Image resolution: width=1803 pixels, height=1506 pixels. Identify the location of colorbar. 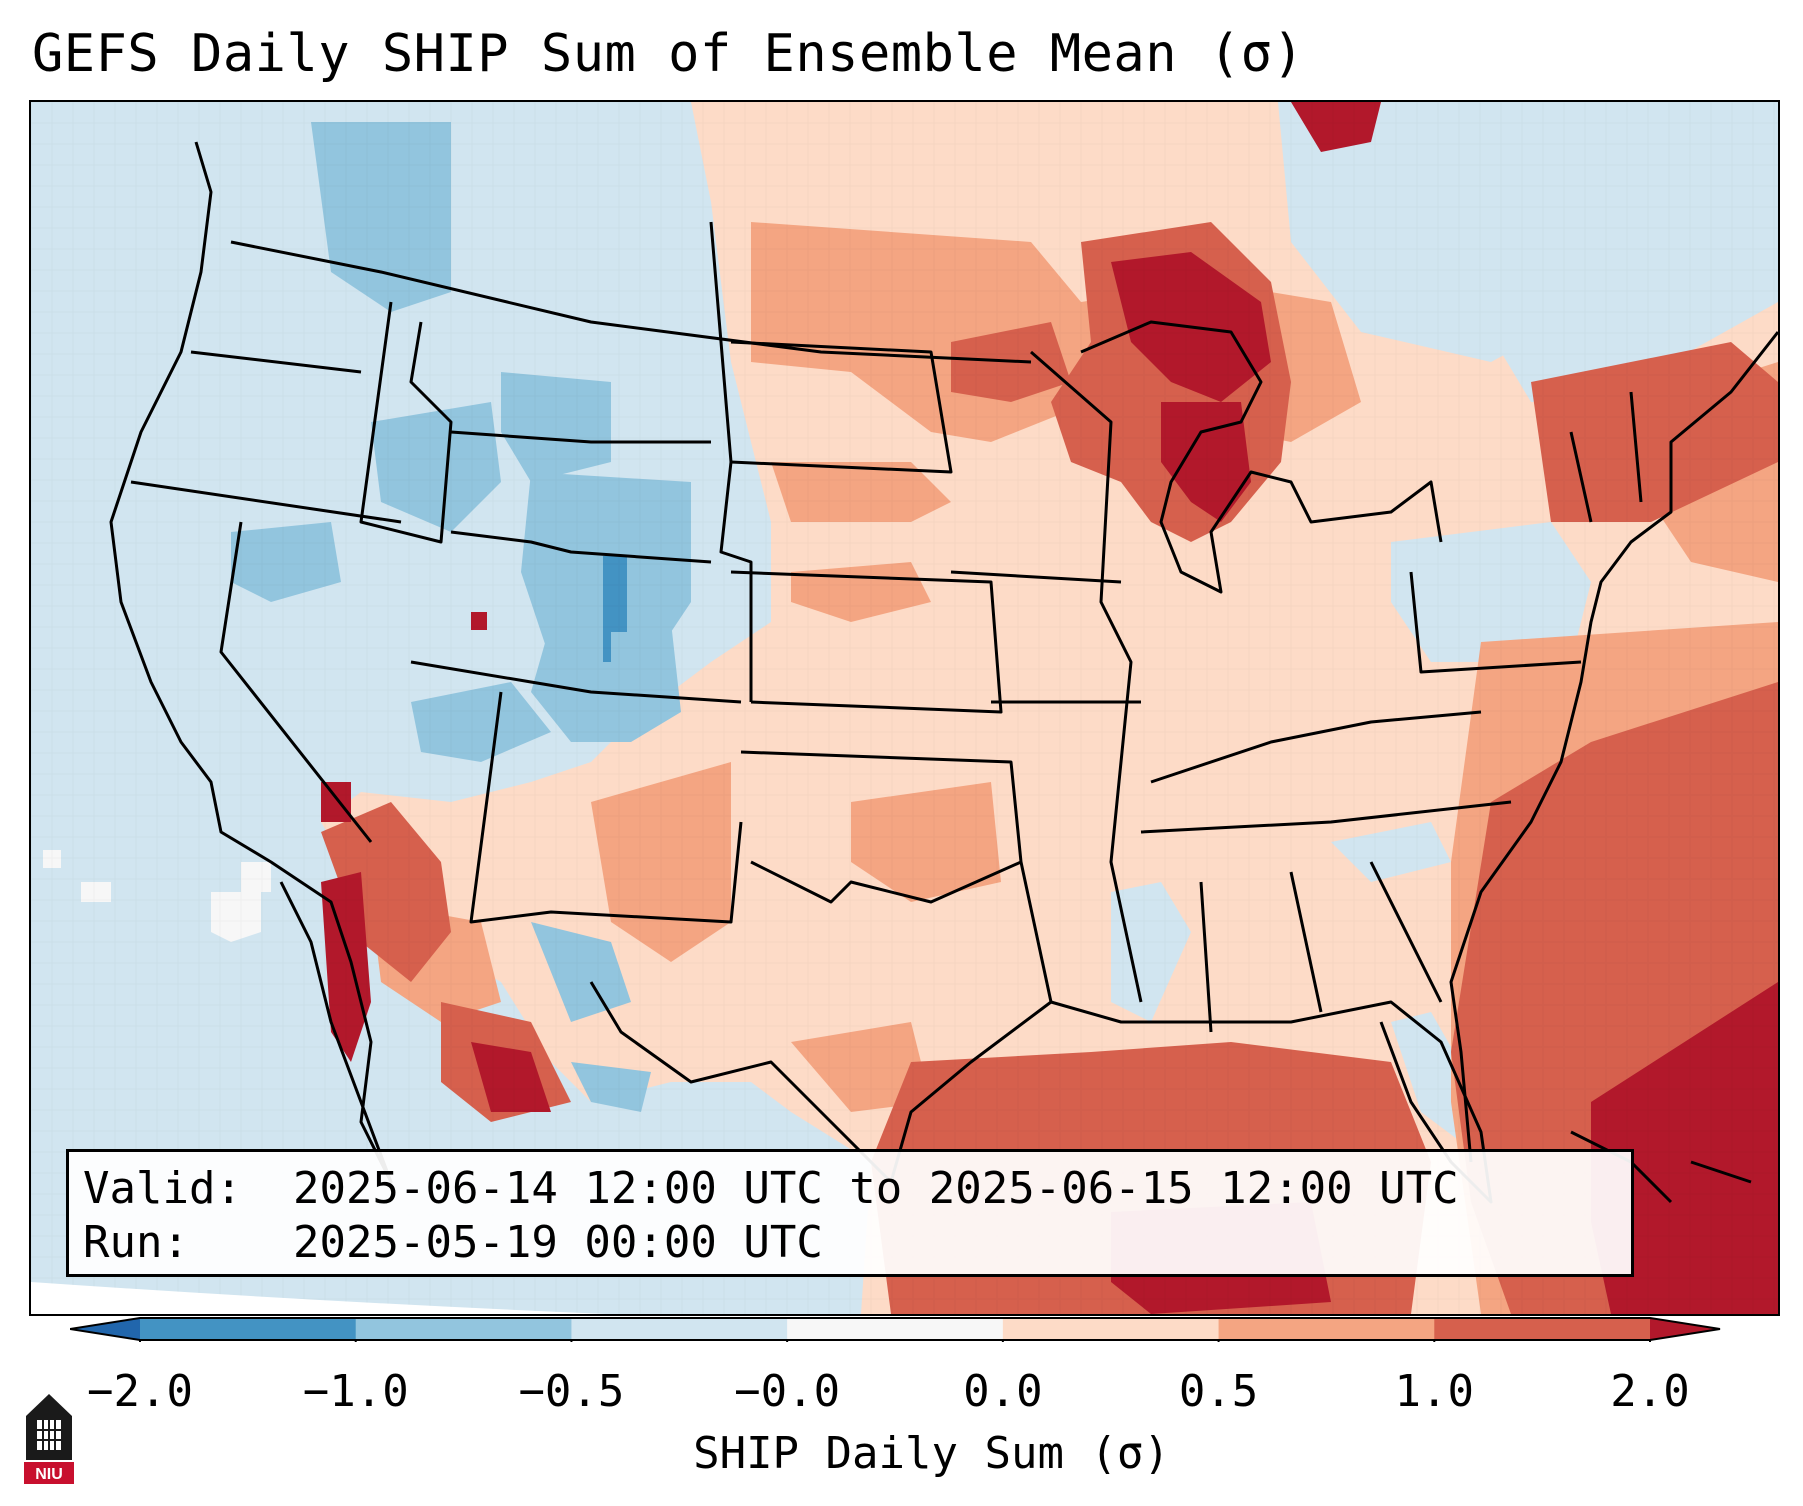
(895, 1329).